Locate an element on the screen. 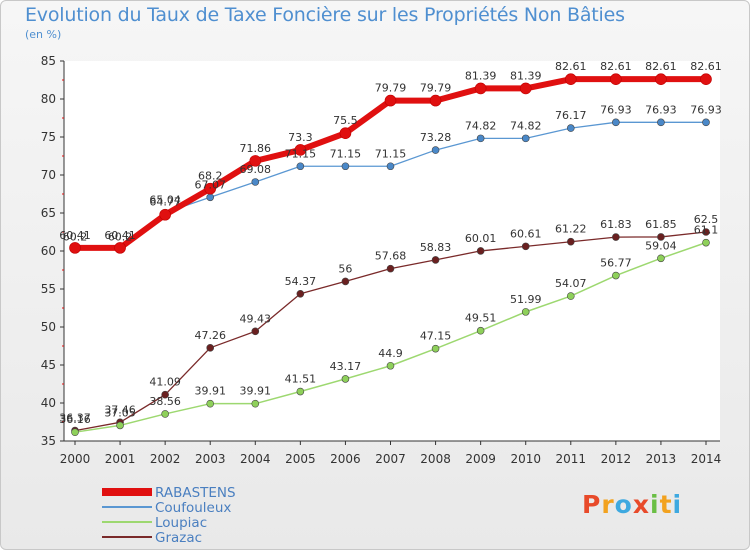 This screenshot has width=750, height=550. x-tick-label: 2001 is located at coordinates (120, 459).